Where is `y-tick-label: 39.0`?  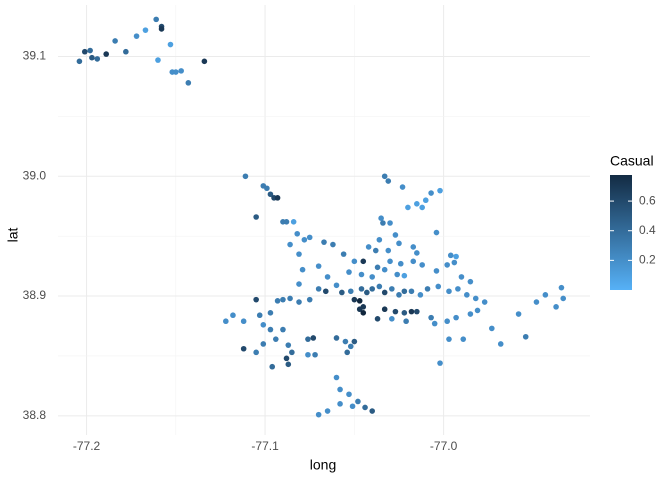
y-tick-label: 39.0 is located at coordinates (35, 175).